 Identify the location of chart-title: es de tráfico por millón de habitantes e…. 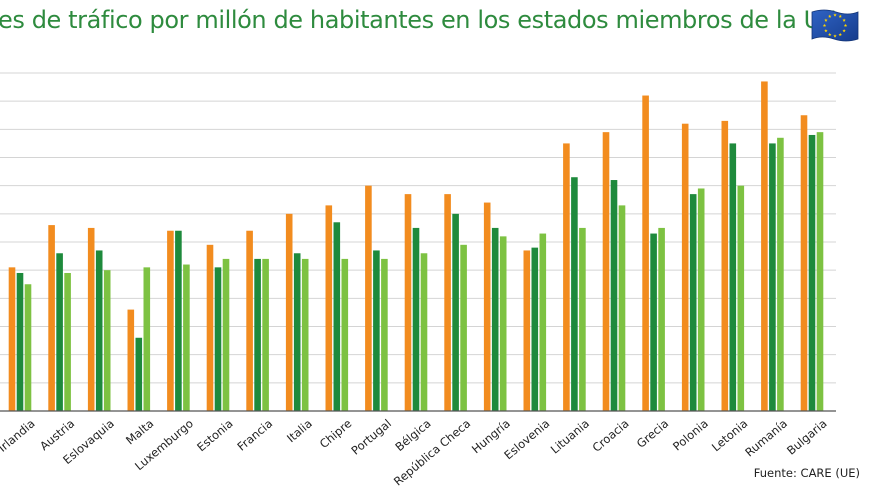
(418, 20).